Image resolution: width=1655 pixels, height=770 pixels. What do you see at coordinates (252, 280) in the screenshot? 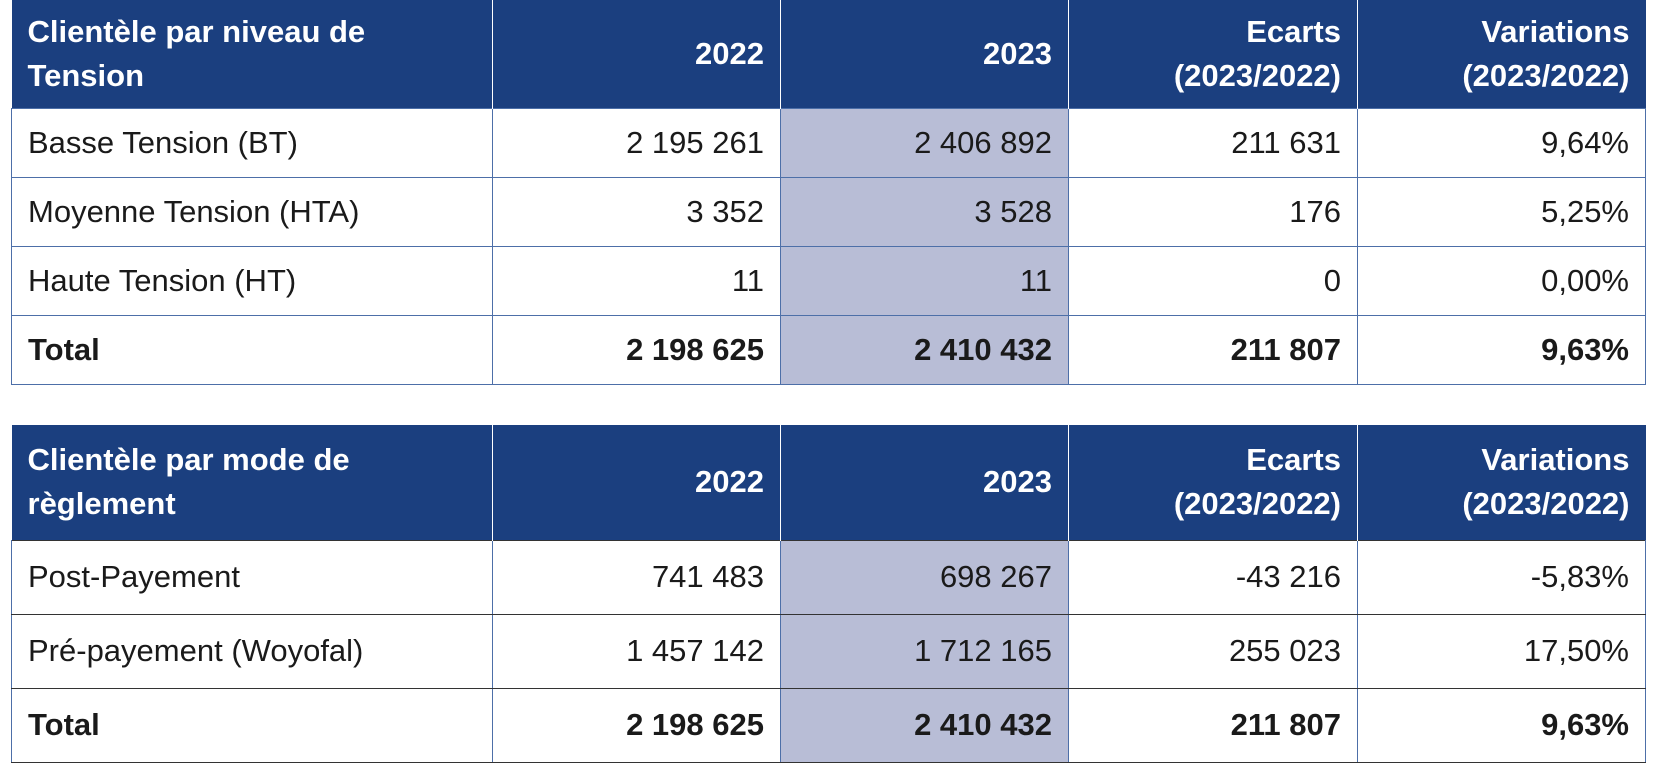
I see `row-label: Haute Tension (HT)` at bounding box center [252, 280].